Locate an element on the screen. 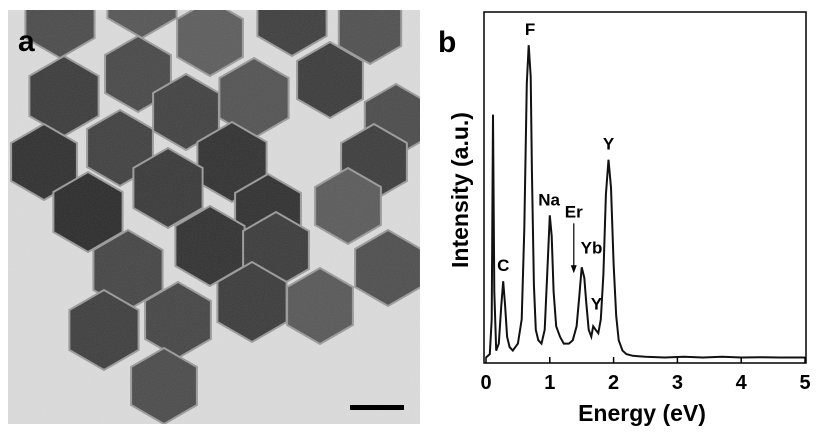 This screenshot has height=434, width=817. panel-a-label: a is located at coordinates (26, 41).